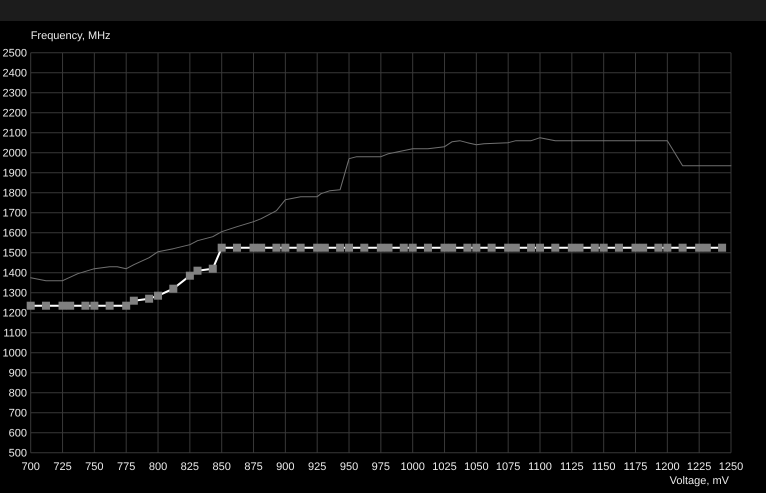 The width and height of the screenshot is (766, 493). Describe the element at coordinates (14, 194) in the screenshot. I see `y-tick-label: 1800` at that location.